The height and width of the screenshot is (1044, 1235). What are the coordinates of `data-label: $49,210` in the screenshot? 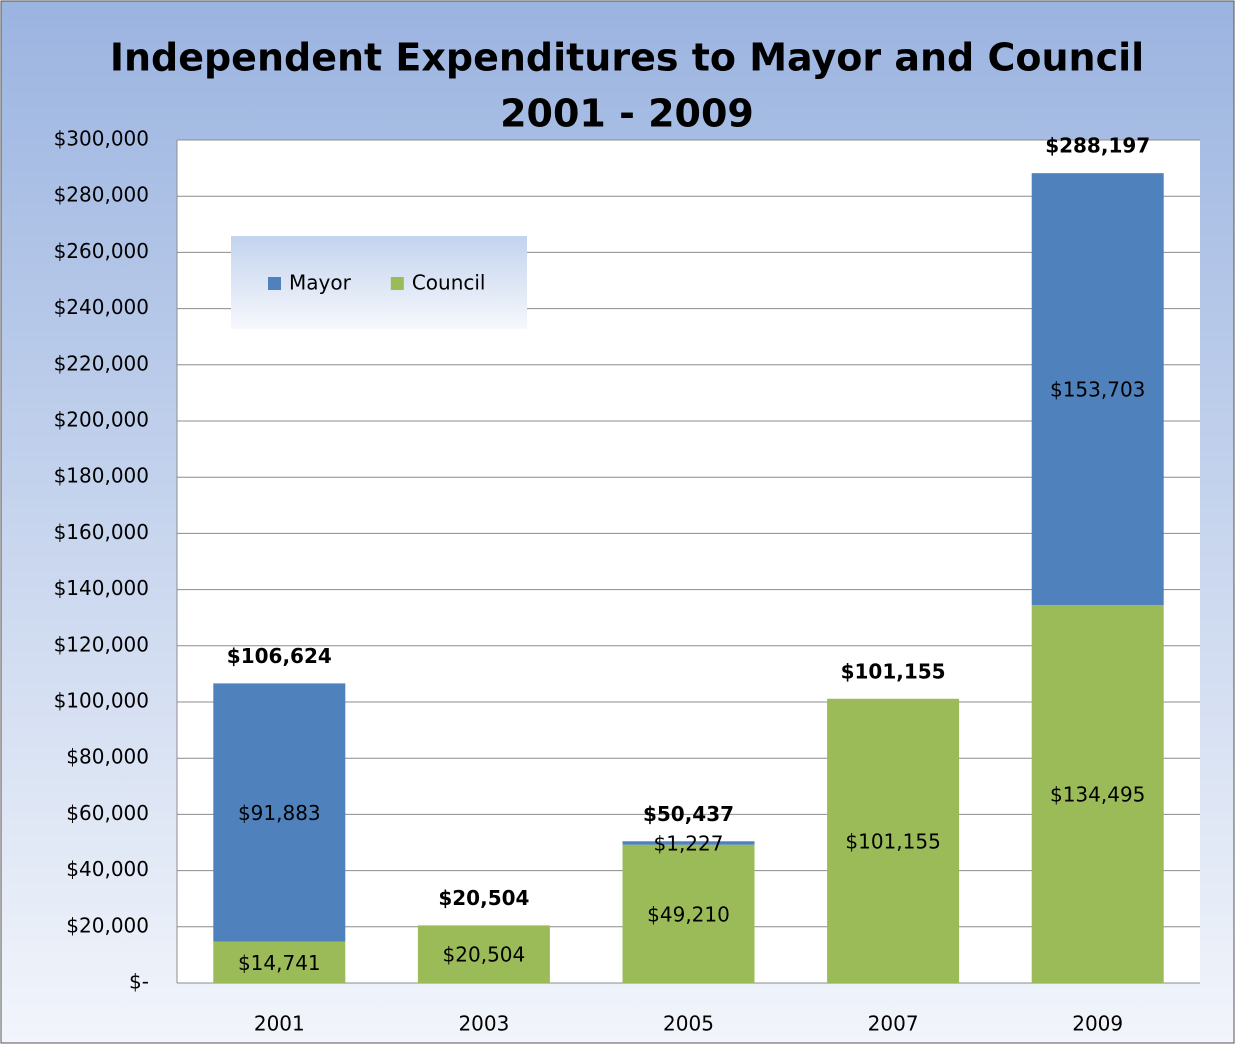 It's located at (688, 914).